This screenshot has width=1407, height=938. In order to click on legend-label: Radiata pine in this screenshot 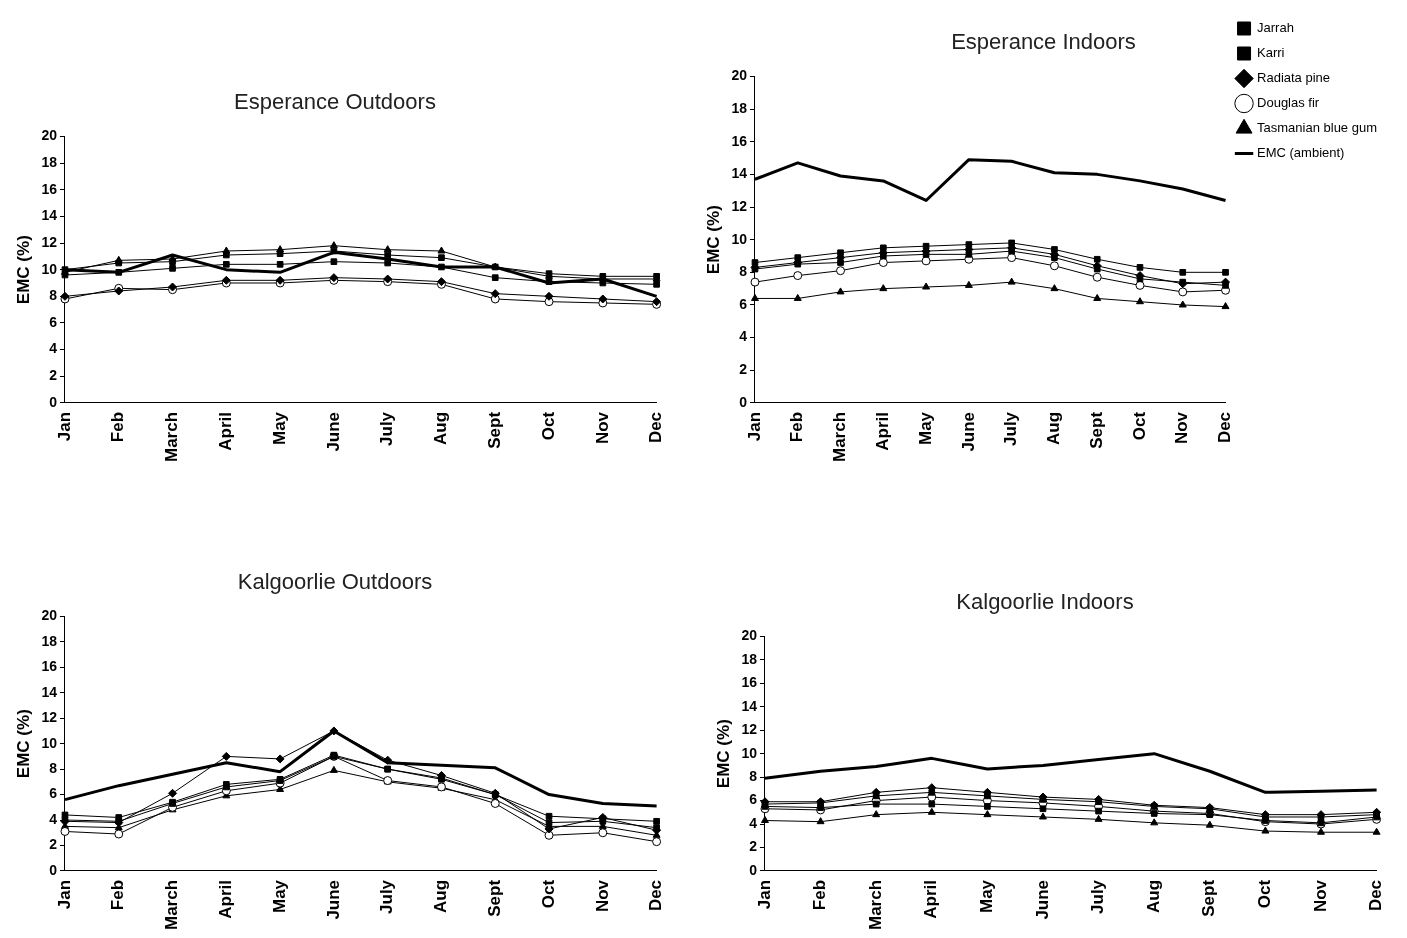, I will do `click(1294, 78)`.